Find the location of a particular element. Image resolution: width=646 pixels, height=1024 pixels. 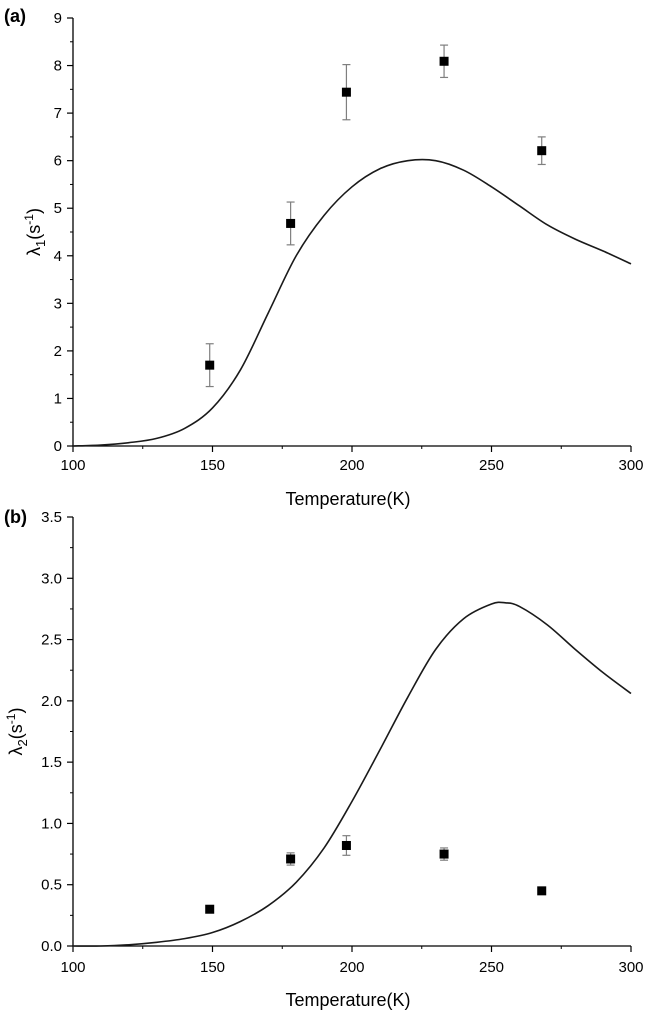

y-tick-label: 0 is located at coordinates (58, 446).